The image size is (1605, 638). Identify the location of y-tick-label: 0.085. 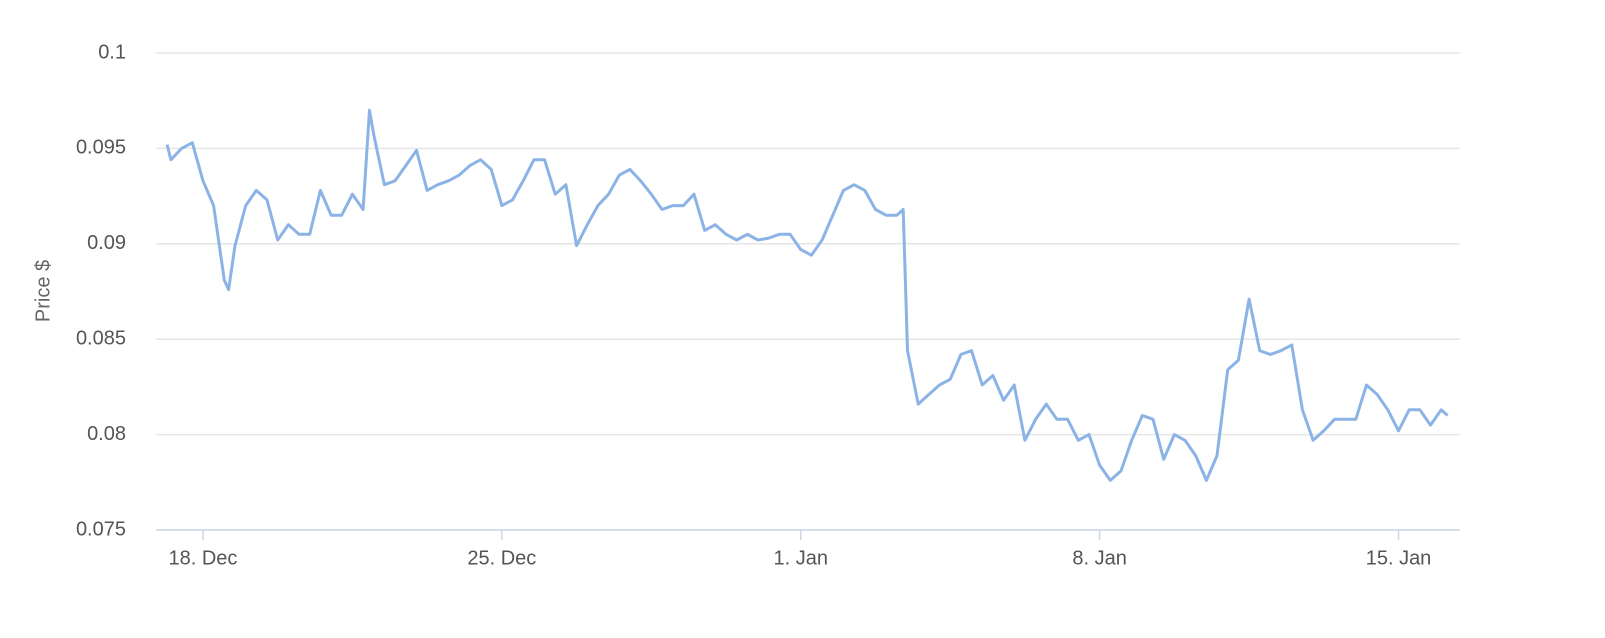
(101, 338).